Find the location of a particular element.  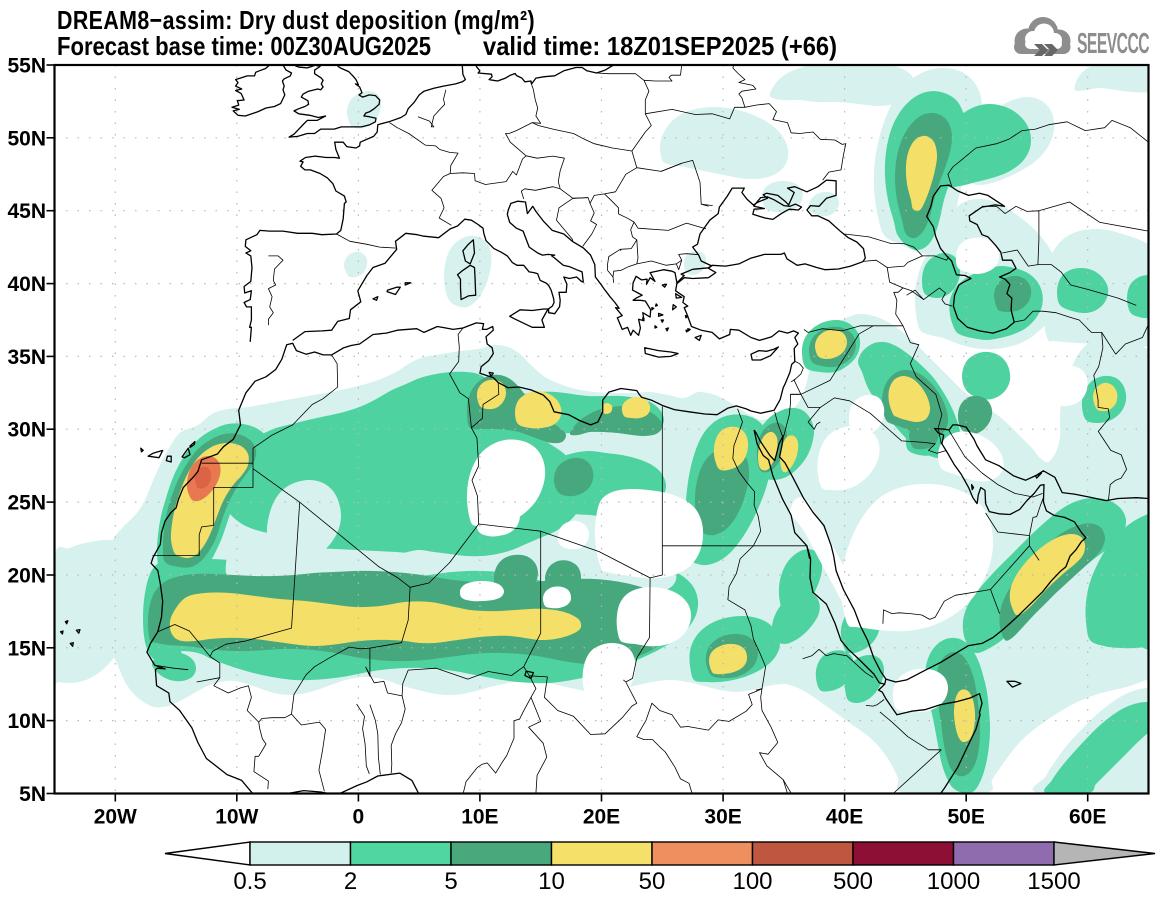

svg-text: 30N is located at coordinates (26, 430).